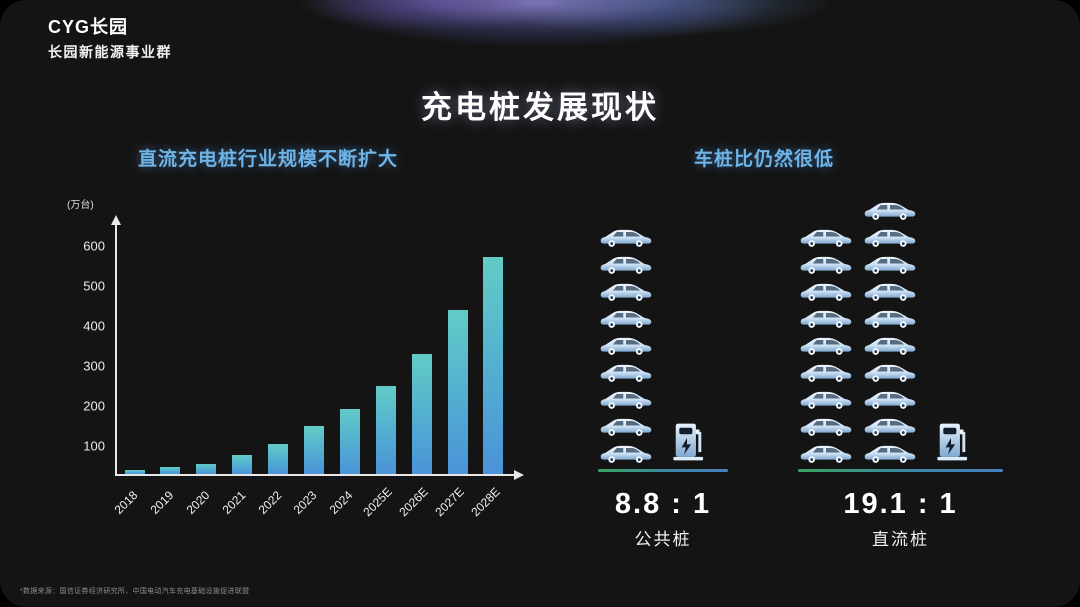 This screenshot has width=1080, height=607. What do you see at coordinates (110, 39) in the screenshot?
I see `brand-logo: CYG长园 长园新能源事业群` at bounding box center [110, 39].